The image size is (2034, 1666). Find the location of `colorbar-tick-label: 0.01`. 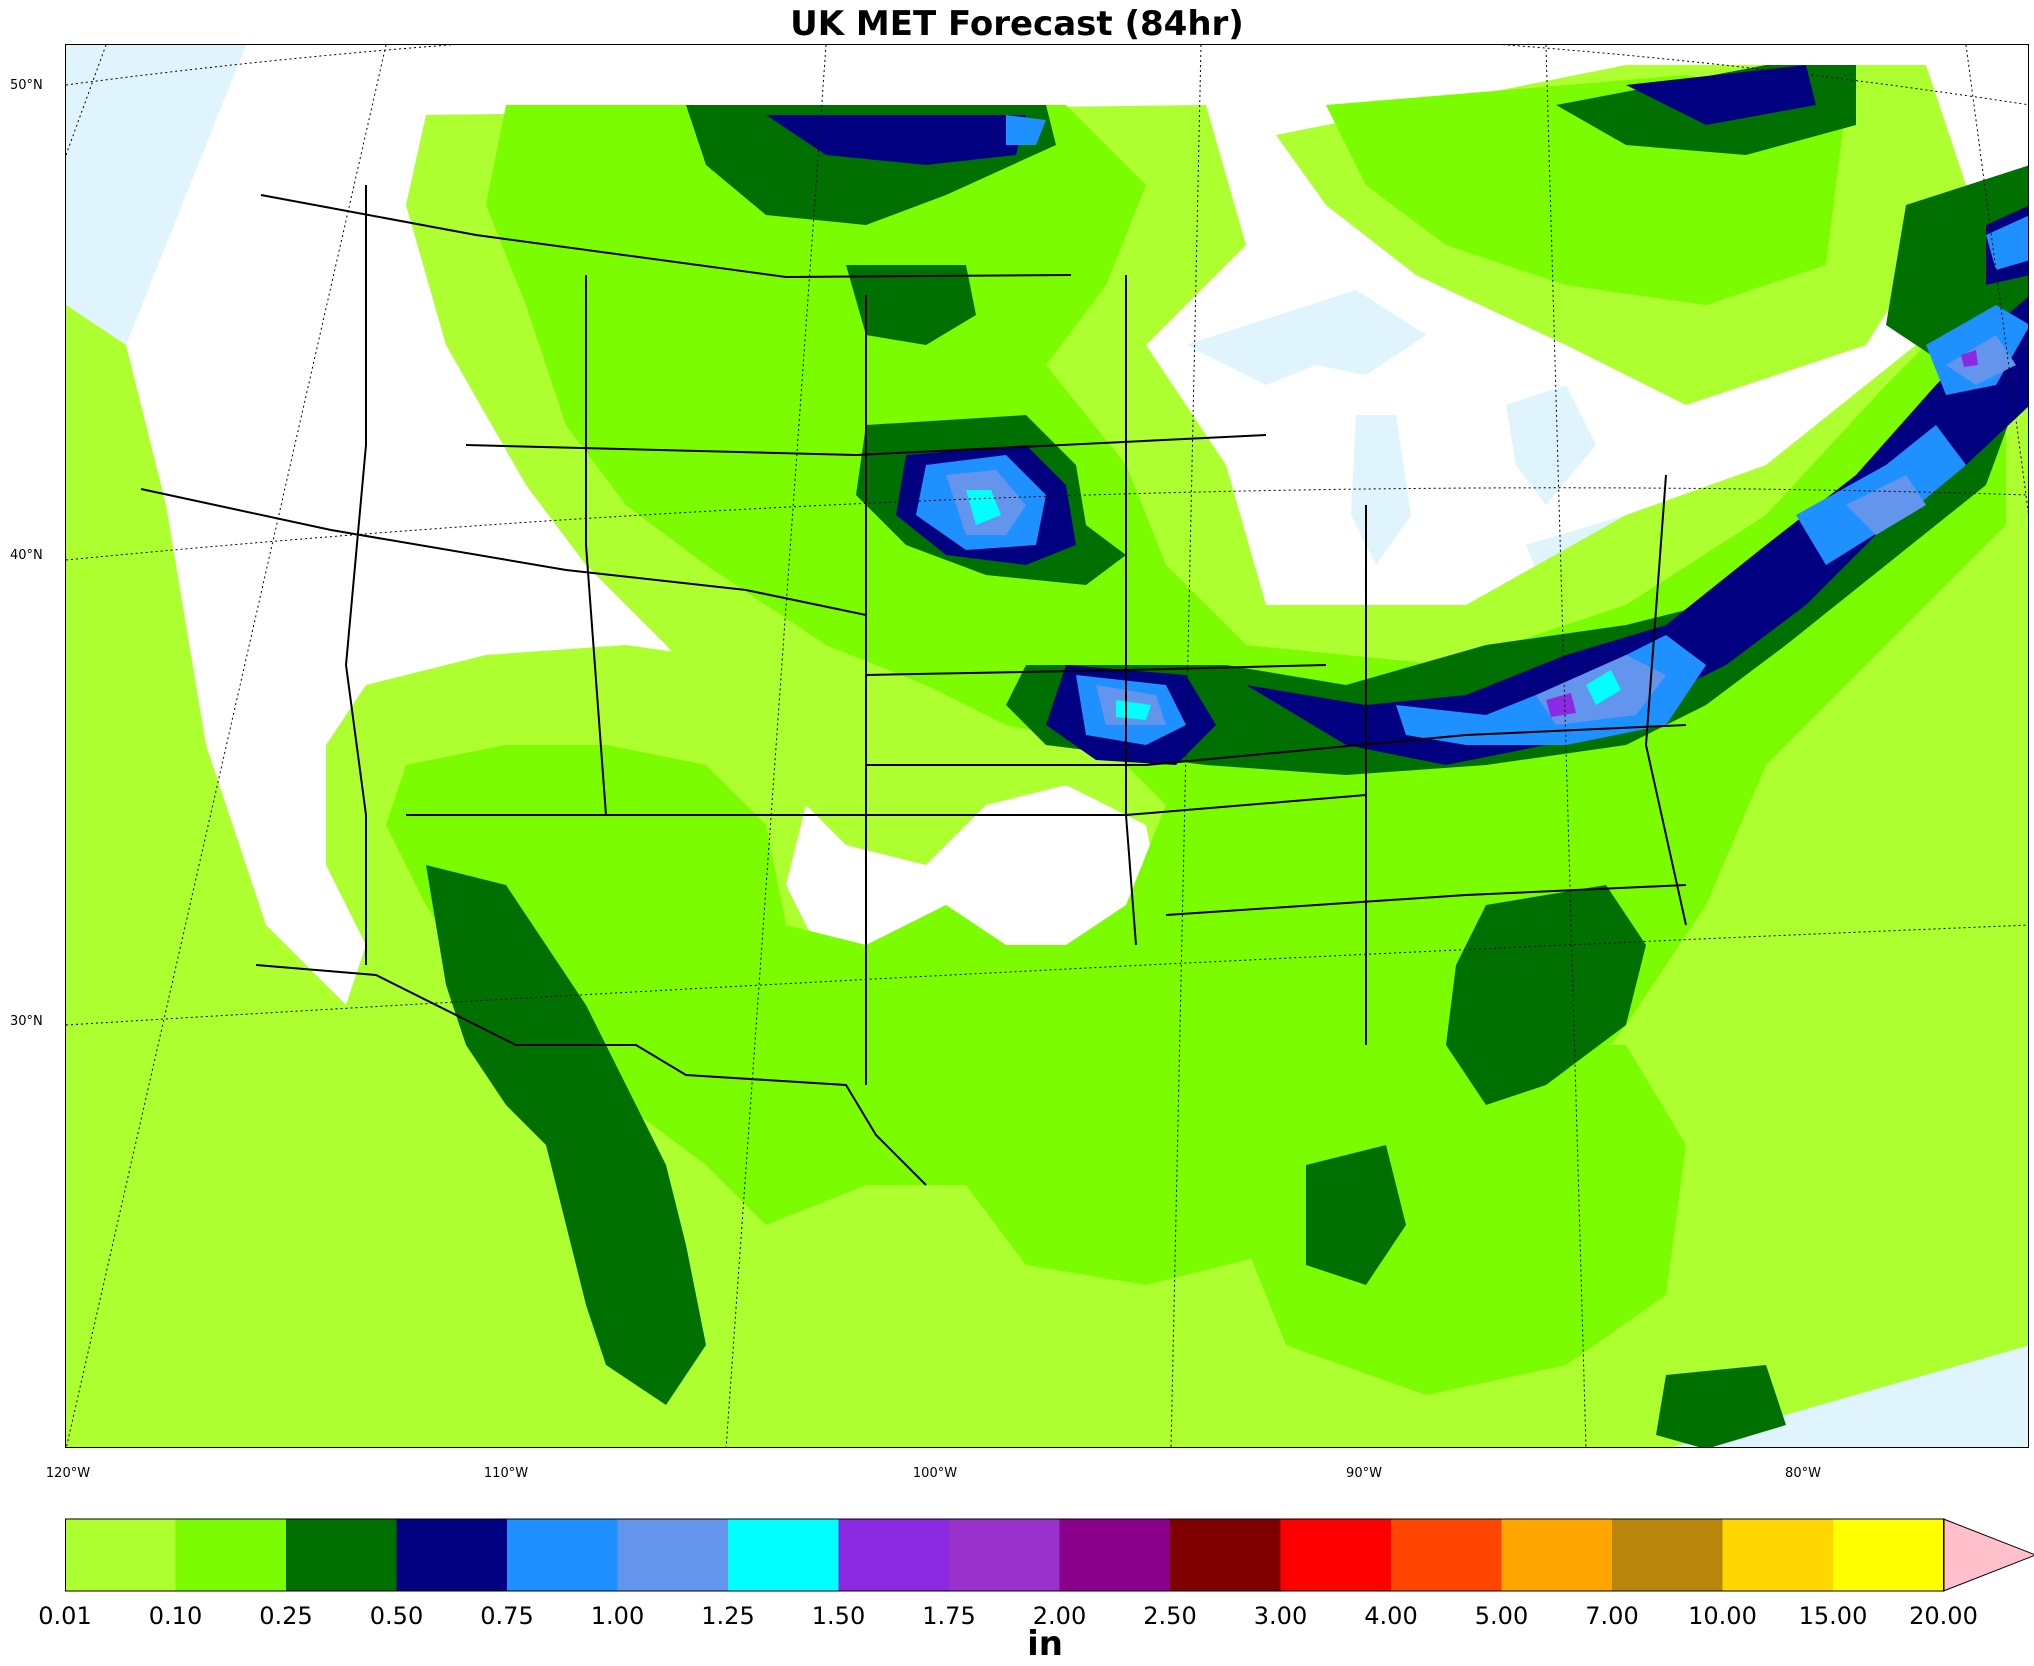

colorbar-tick-label: 0.01 is located at coordinates (65, 1616).